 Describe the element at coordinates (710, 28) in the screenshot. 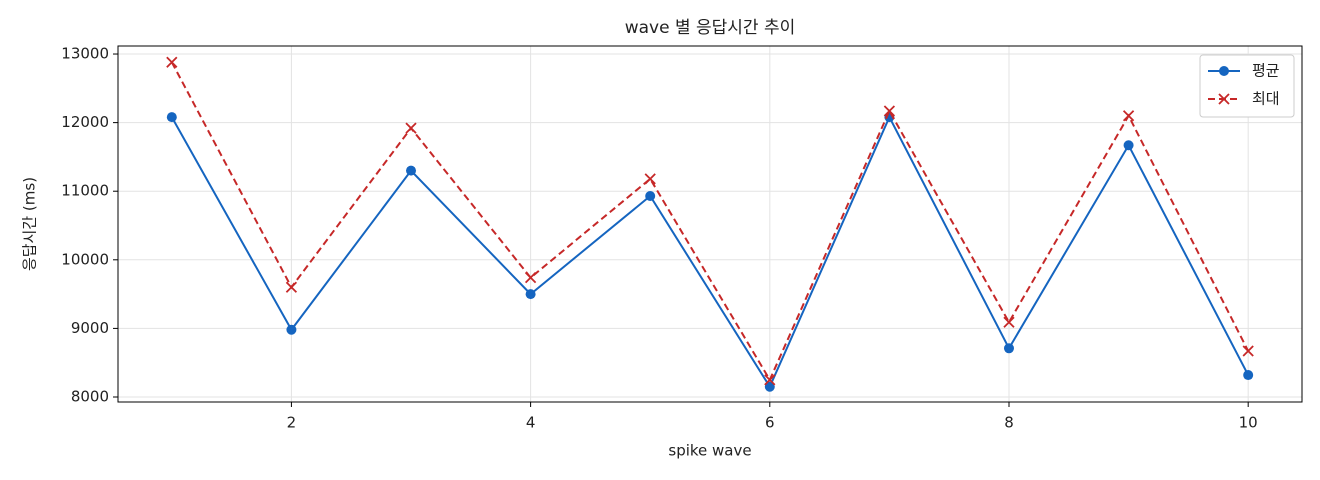

I see `chart-title: wave 별 응답시간 추이` at that location.